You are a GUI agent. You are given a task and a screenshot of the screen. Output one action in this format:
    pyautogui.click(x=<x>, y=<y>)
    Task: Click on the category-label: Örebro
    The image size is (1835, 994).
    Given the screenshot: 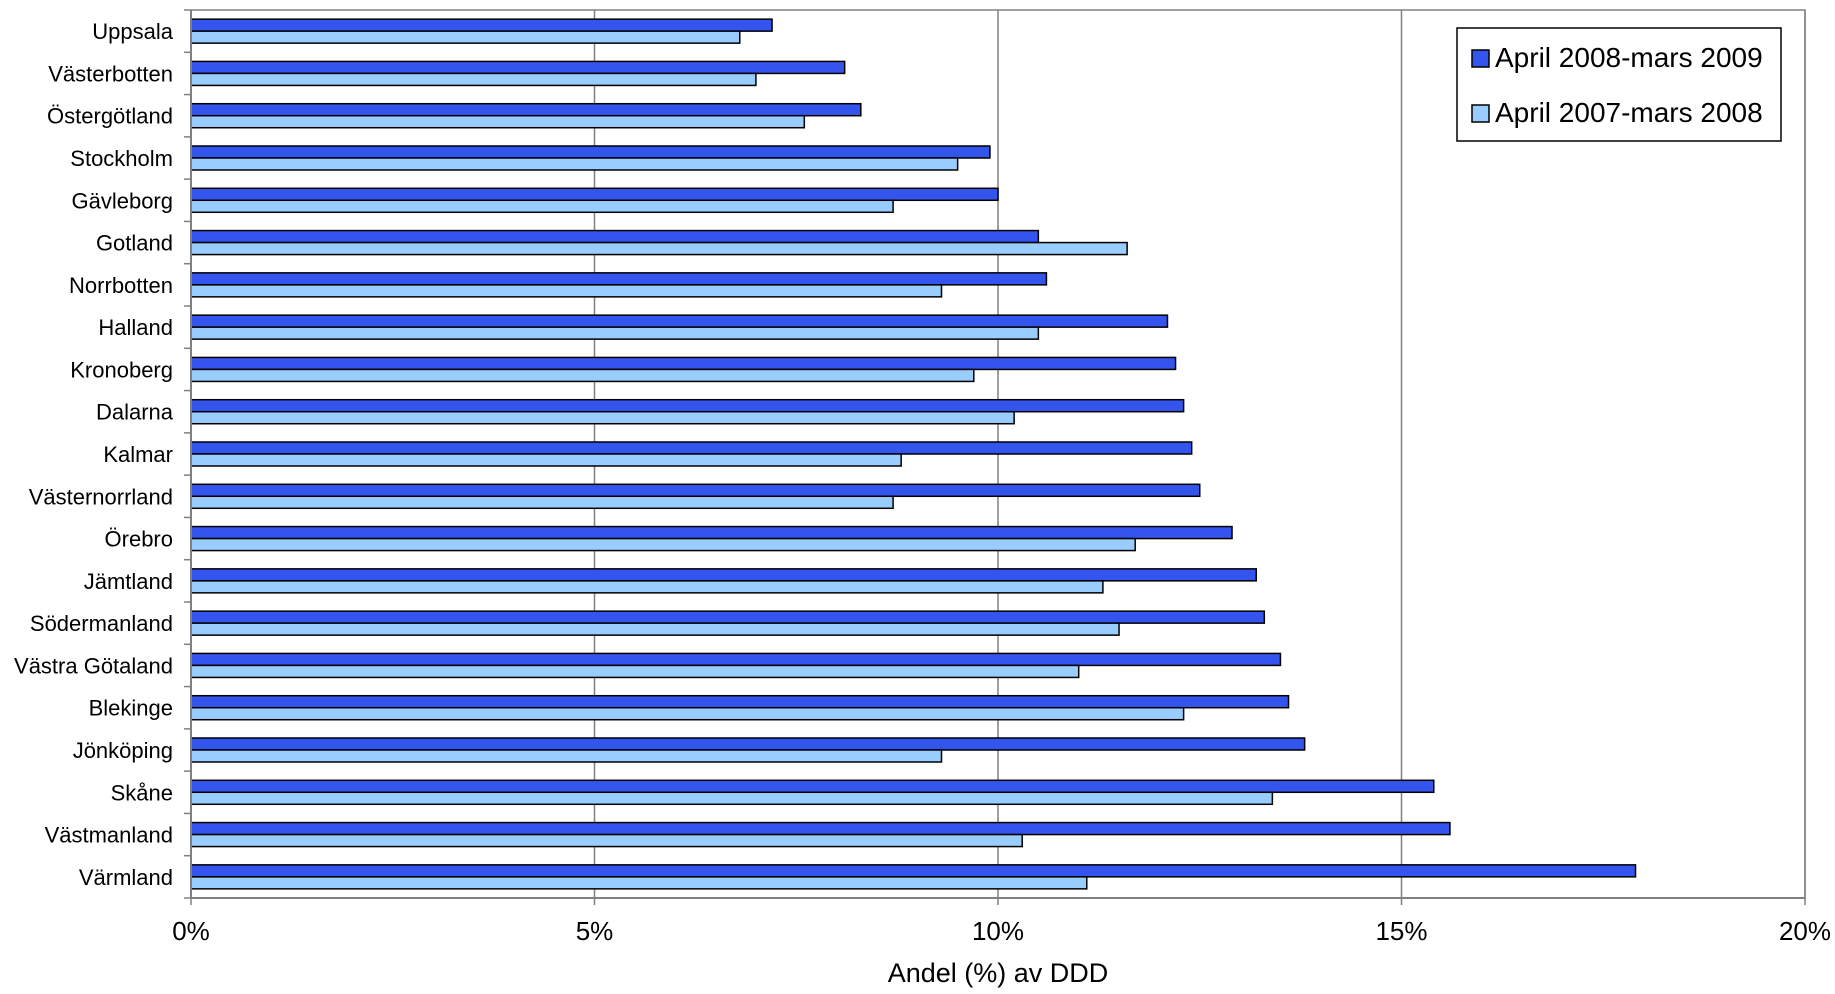 What is the action you would take?
    pyautogui.click(x=139, y=539)
    